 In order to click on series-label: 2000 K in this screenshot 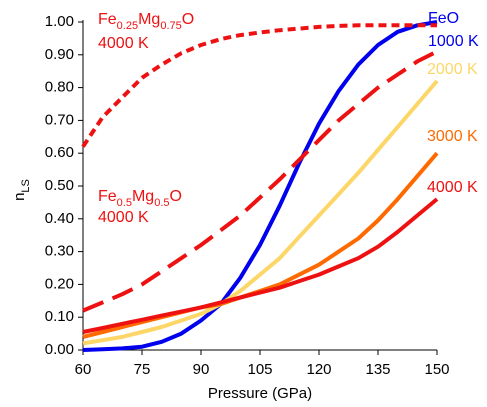, I will do `click(452, 69)`.